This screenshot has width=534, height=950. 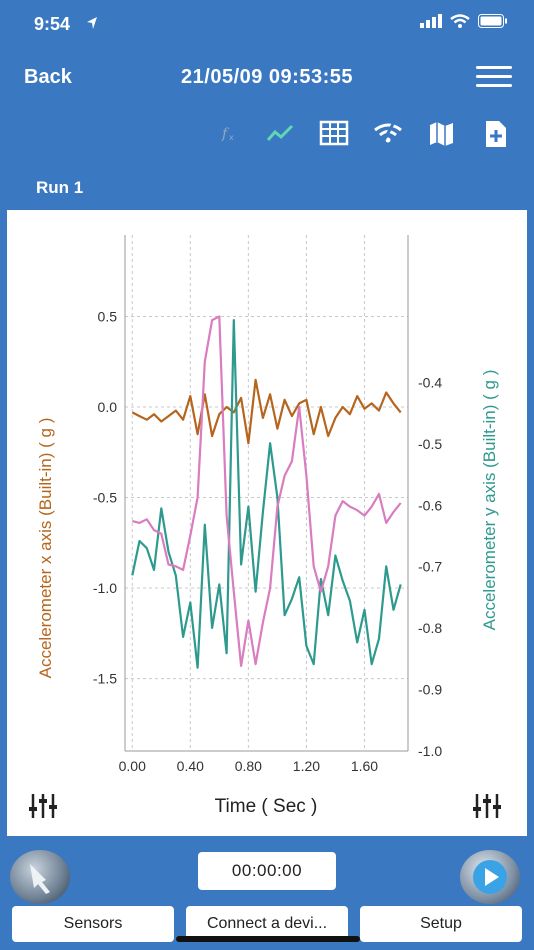 What do you see at coordinates (494, 77) in the screenshot?
I see `hamburger-menu-icon` at bounding box center [494, 77].